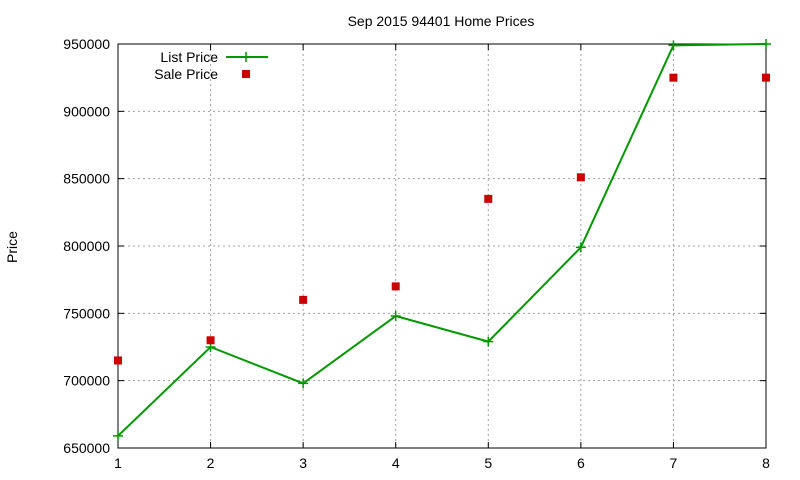 The height and width of the screenshot is (480, 800). Describe the element at coordinates (766, 463) in the screenshot. I see `x-tick-label: 8` at that location.